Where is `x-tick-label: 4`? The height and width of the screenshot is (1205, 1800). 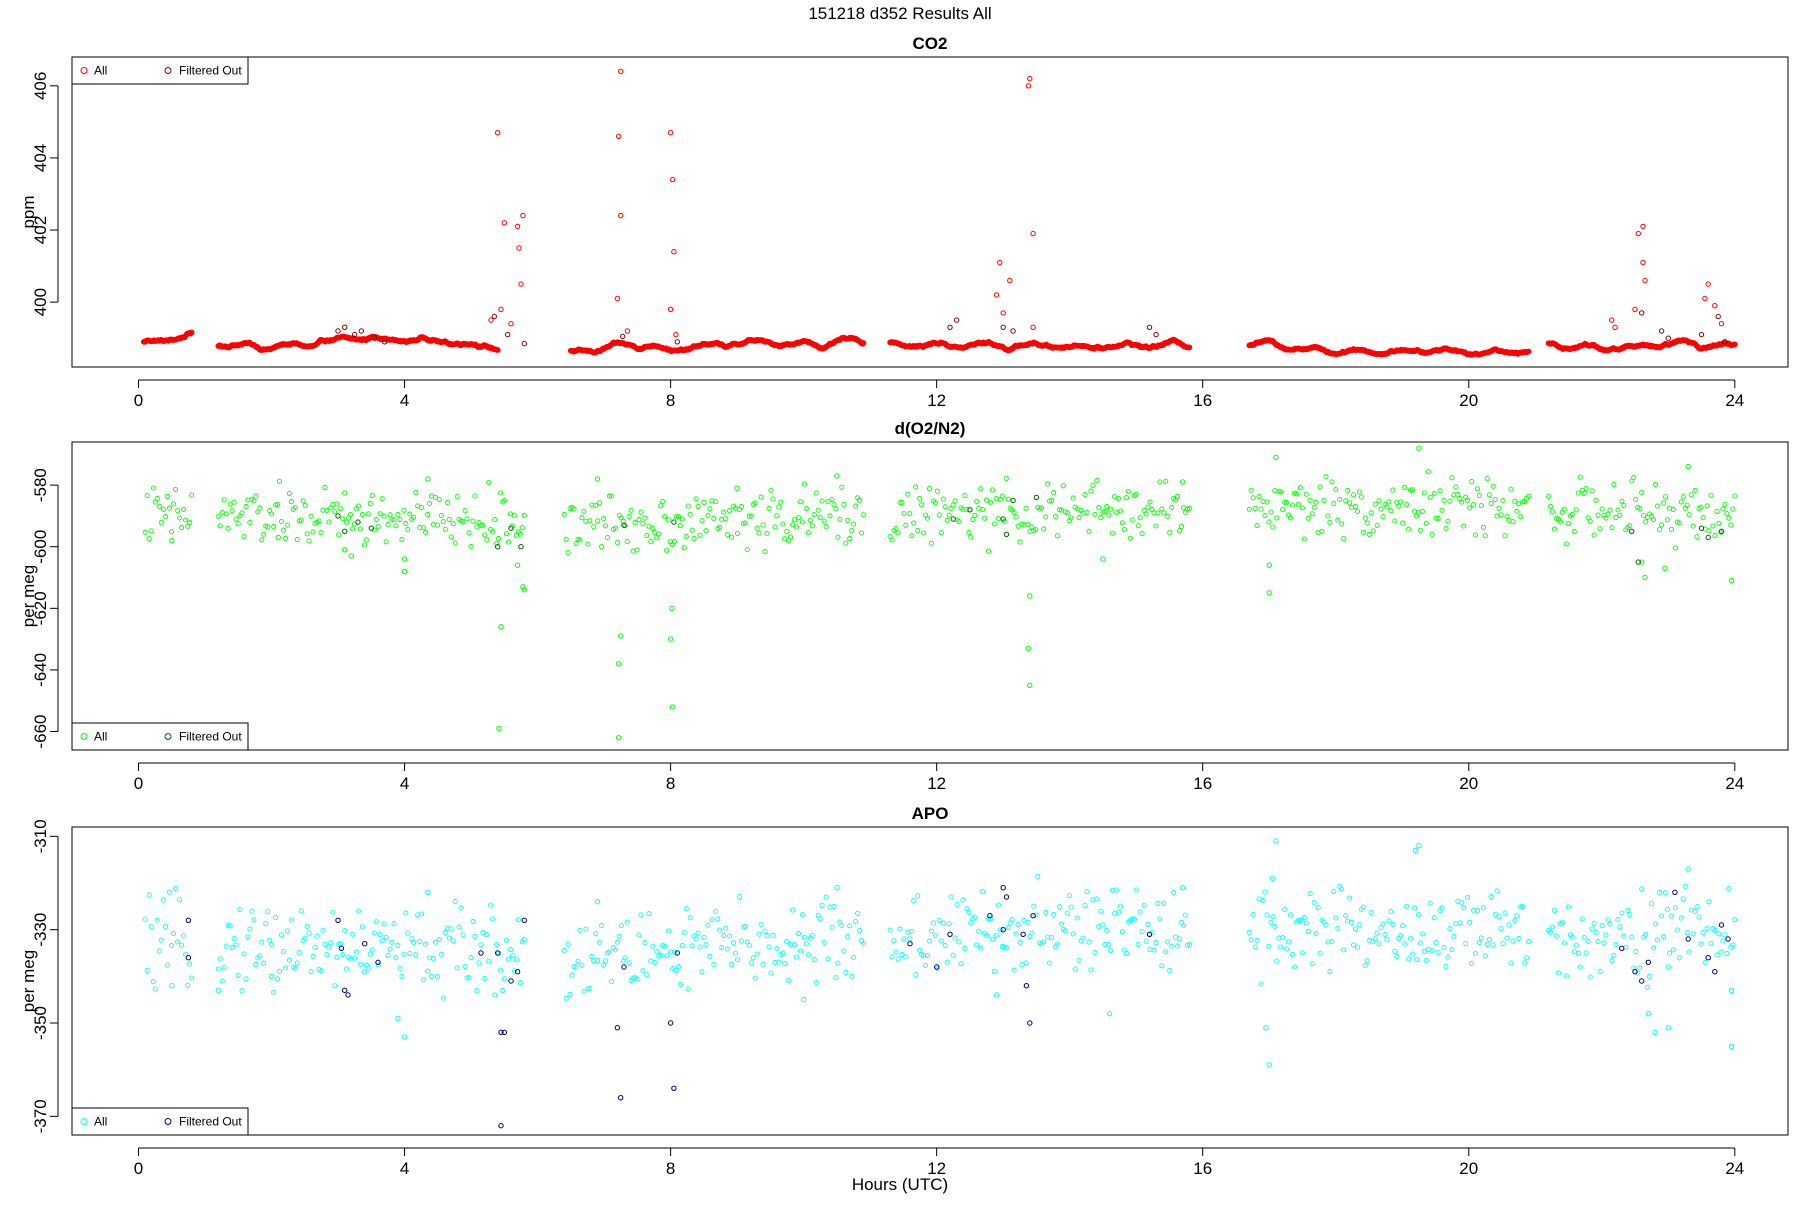 x-tick-label: 4 is located at coordinates (404, 400).